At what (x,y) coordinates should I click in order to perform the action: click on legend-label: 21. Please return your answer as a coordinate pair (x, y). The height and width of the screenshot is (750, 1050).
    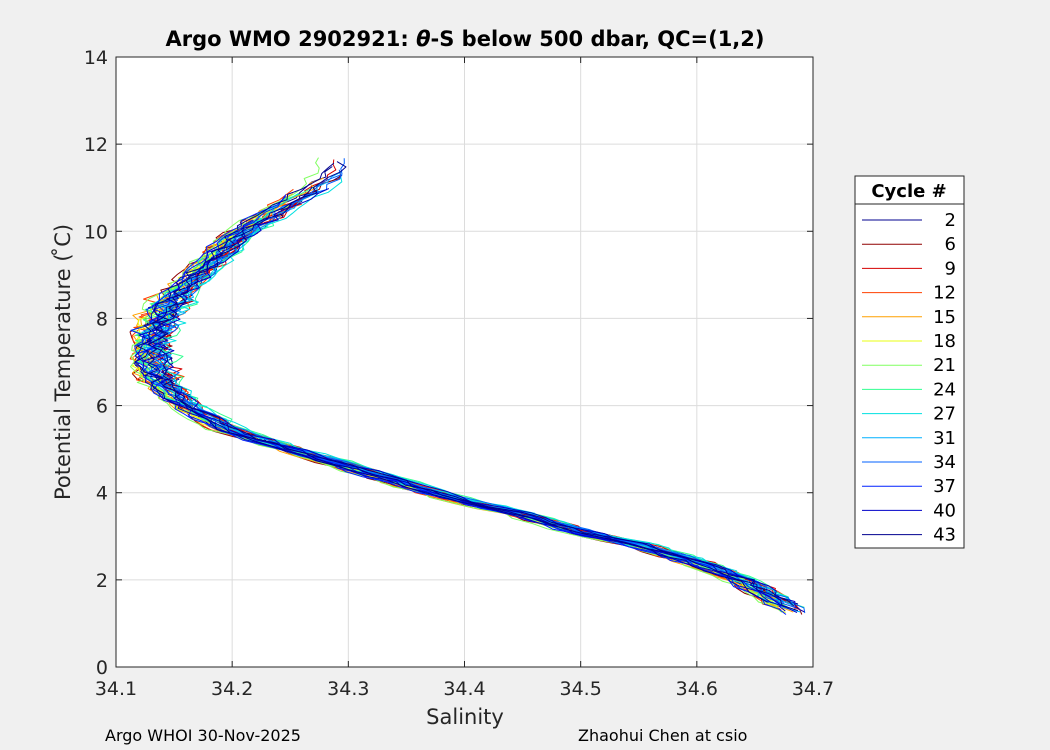
    Looking at the image, I should click on (944, 365).